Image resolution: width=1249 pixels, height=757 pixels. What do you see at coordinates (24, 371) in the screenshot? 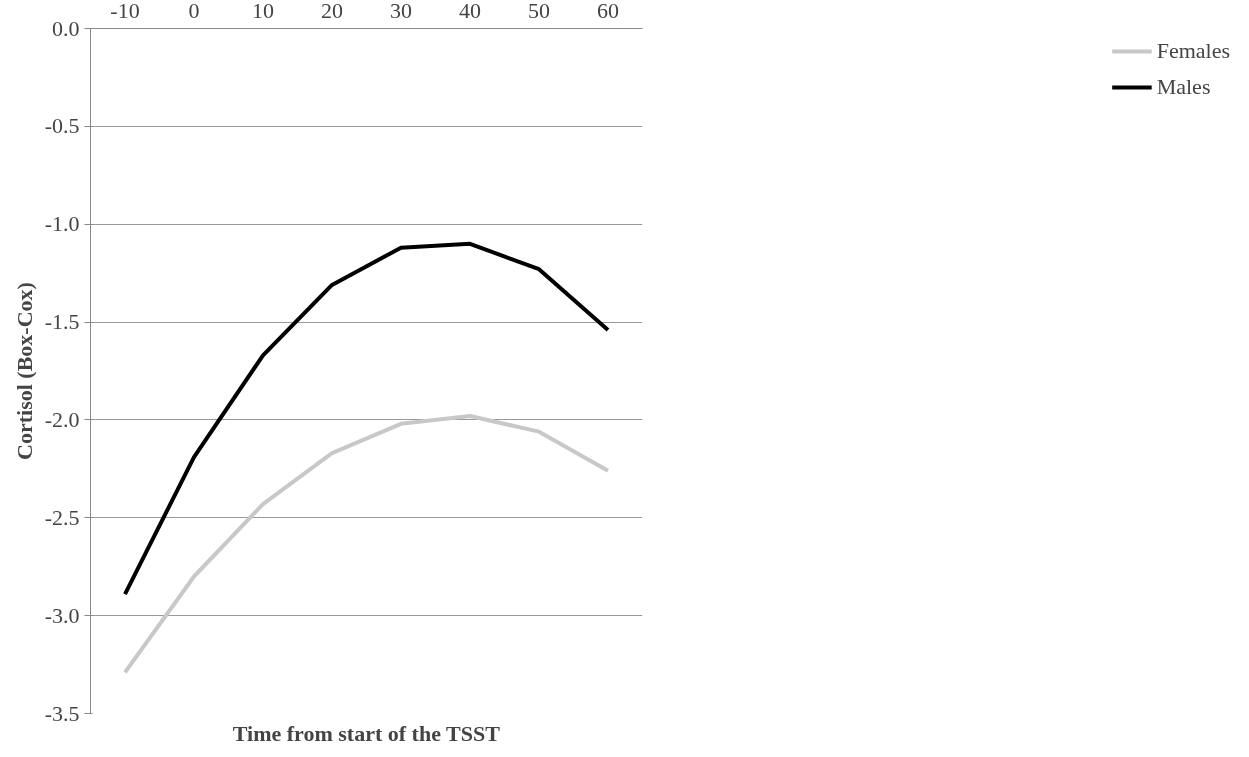
I see `y-axis-title: Cortisol (Box-Cox)` at bounding box center [24, 371].